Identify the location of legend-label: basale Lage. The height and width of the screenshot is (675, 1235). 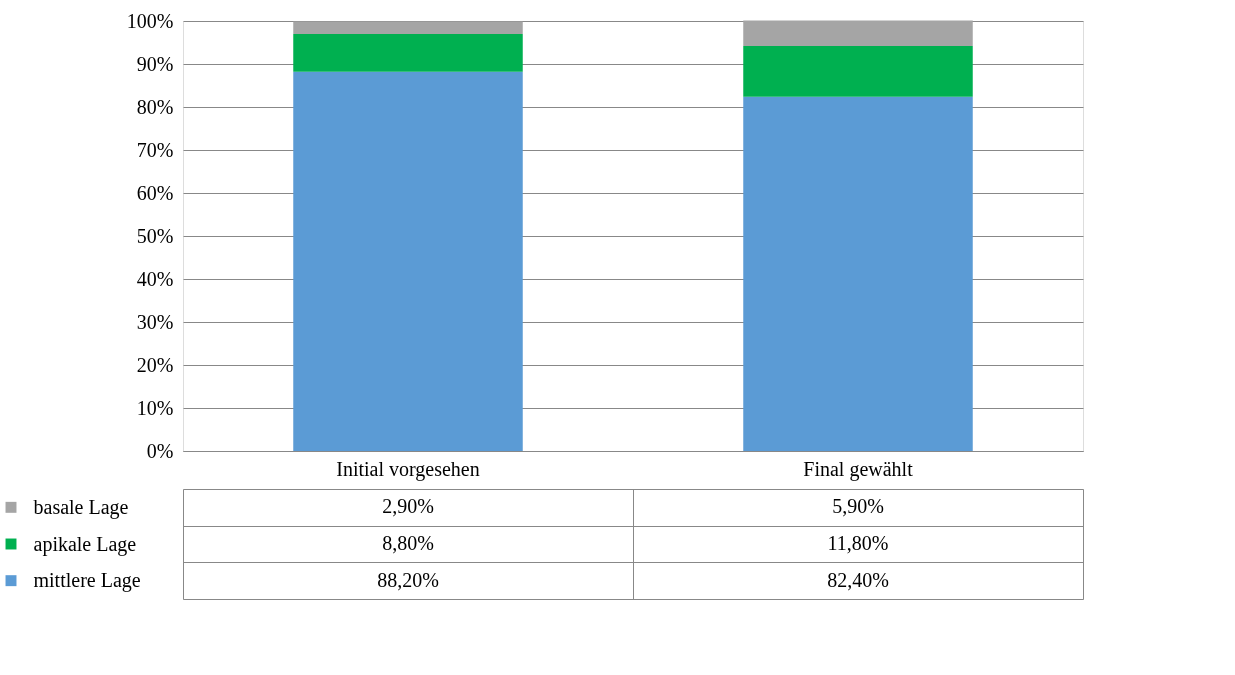
(81, 507).